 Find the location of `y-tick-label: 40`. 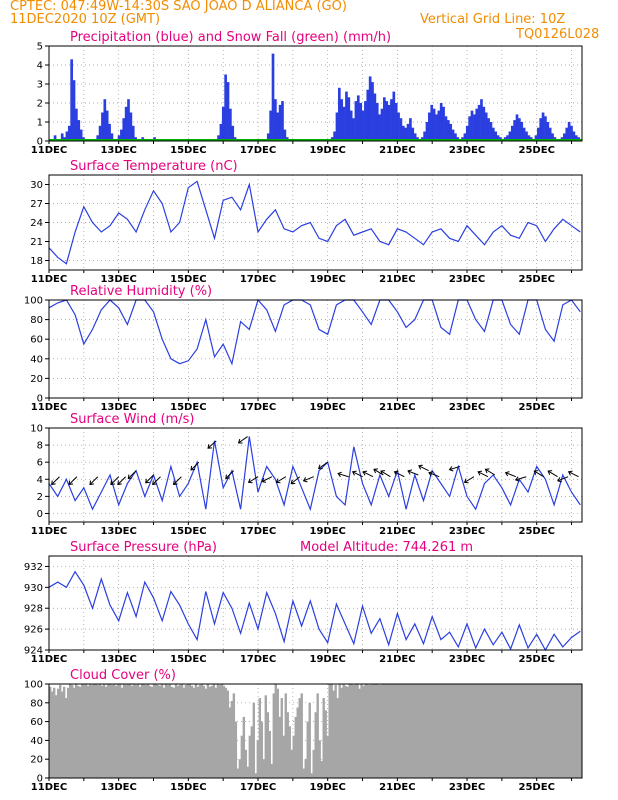

y-tick-label: 40 is located at coordinates (36, 359).